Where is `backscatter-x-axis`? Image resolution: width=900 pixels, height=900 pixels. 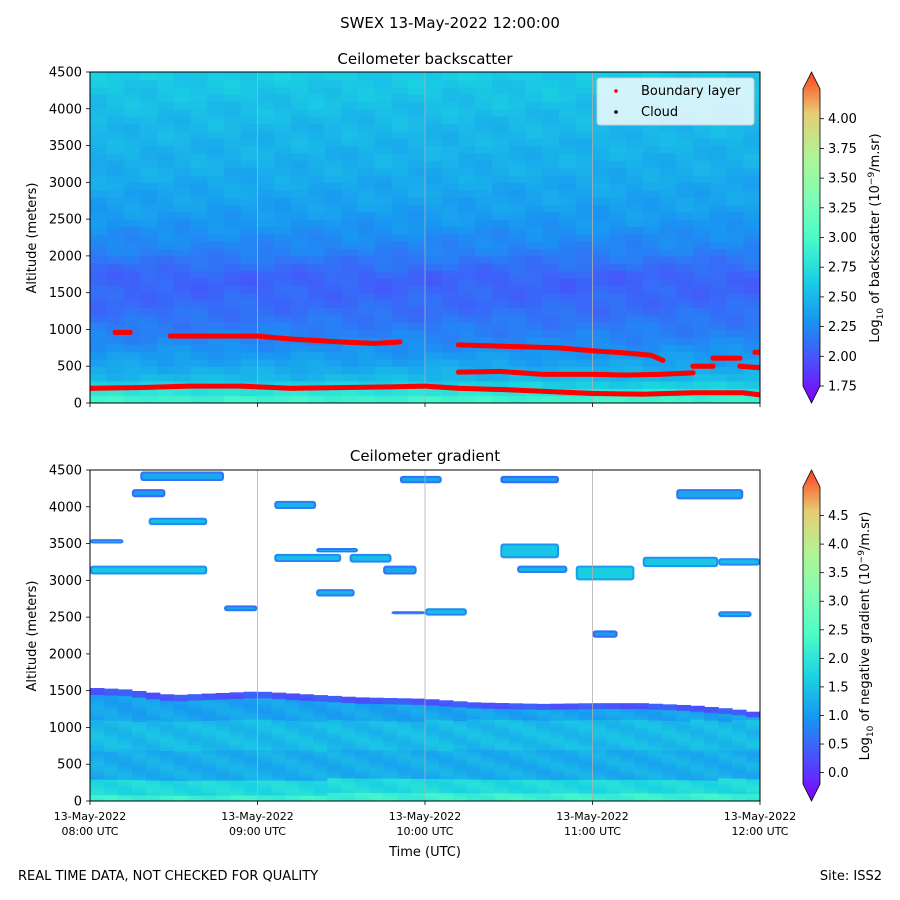 backscatter-x-axis is located at coordinates (425, 405).